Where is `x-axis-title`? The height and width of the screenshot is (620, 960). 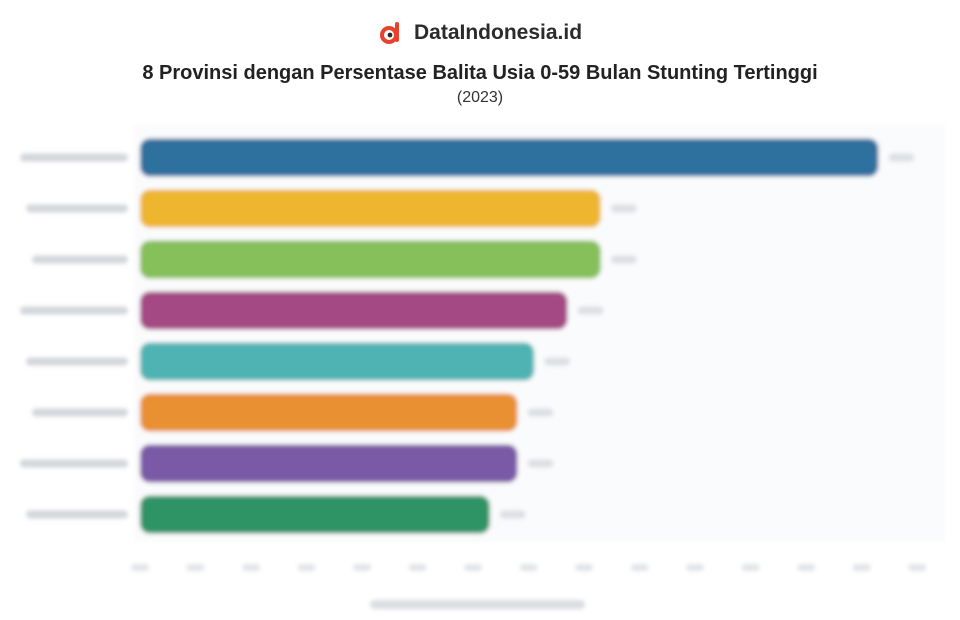 x-axis-title is located at coordinates (477, 604).